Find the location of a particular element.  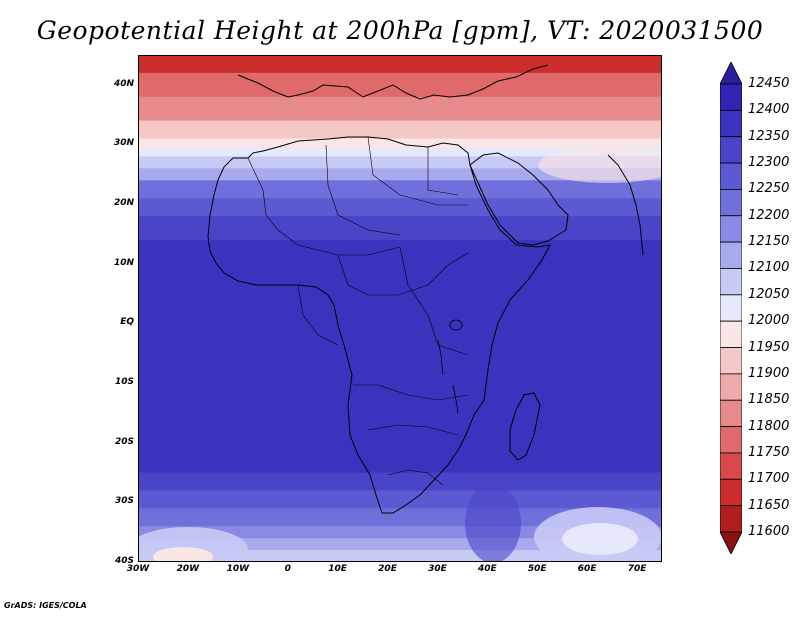

band--22 is located at coordinates (400, 464).